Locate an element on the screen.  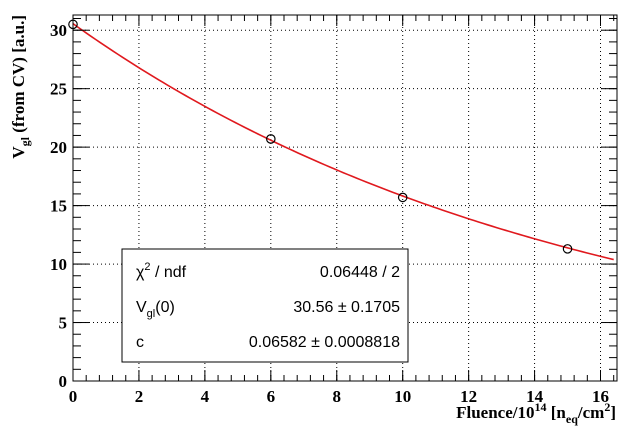
x-tick-label: 14 is located at coordinates (535, 396).